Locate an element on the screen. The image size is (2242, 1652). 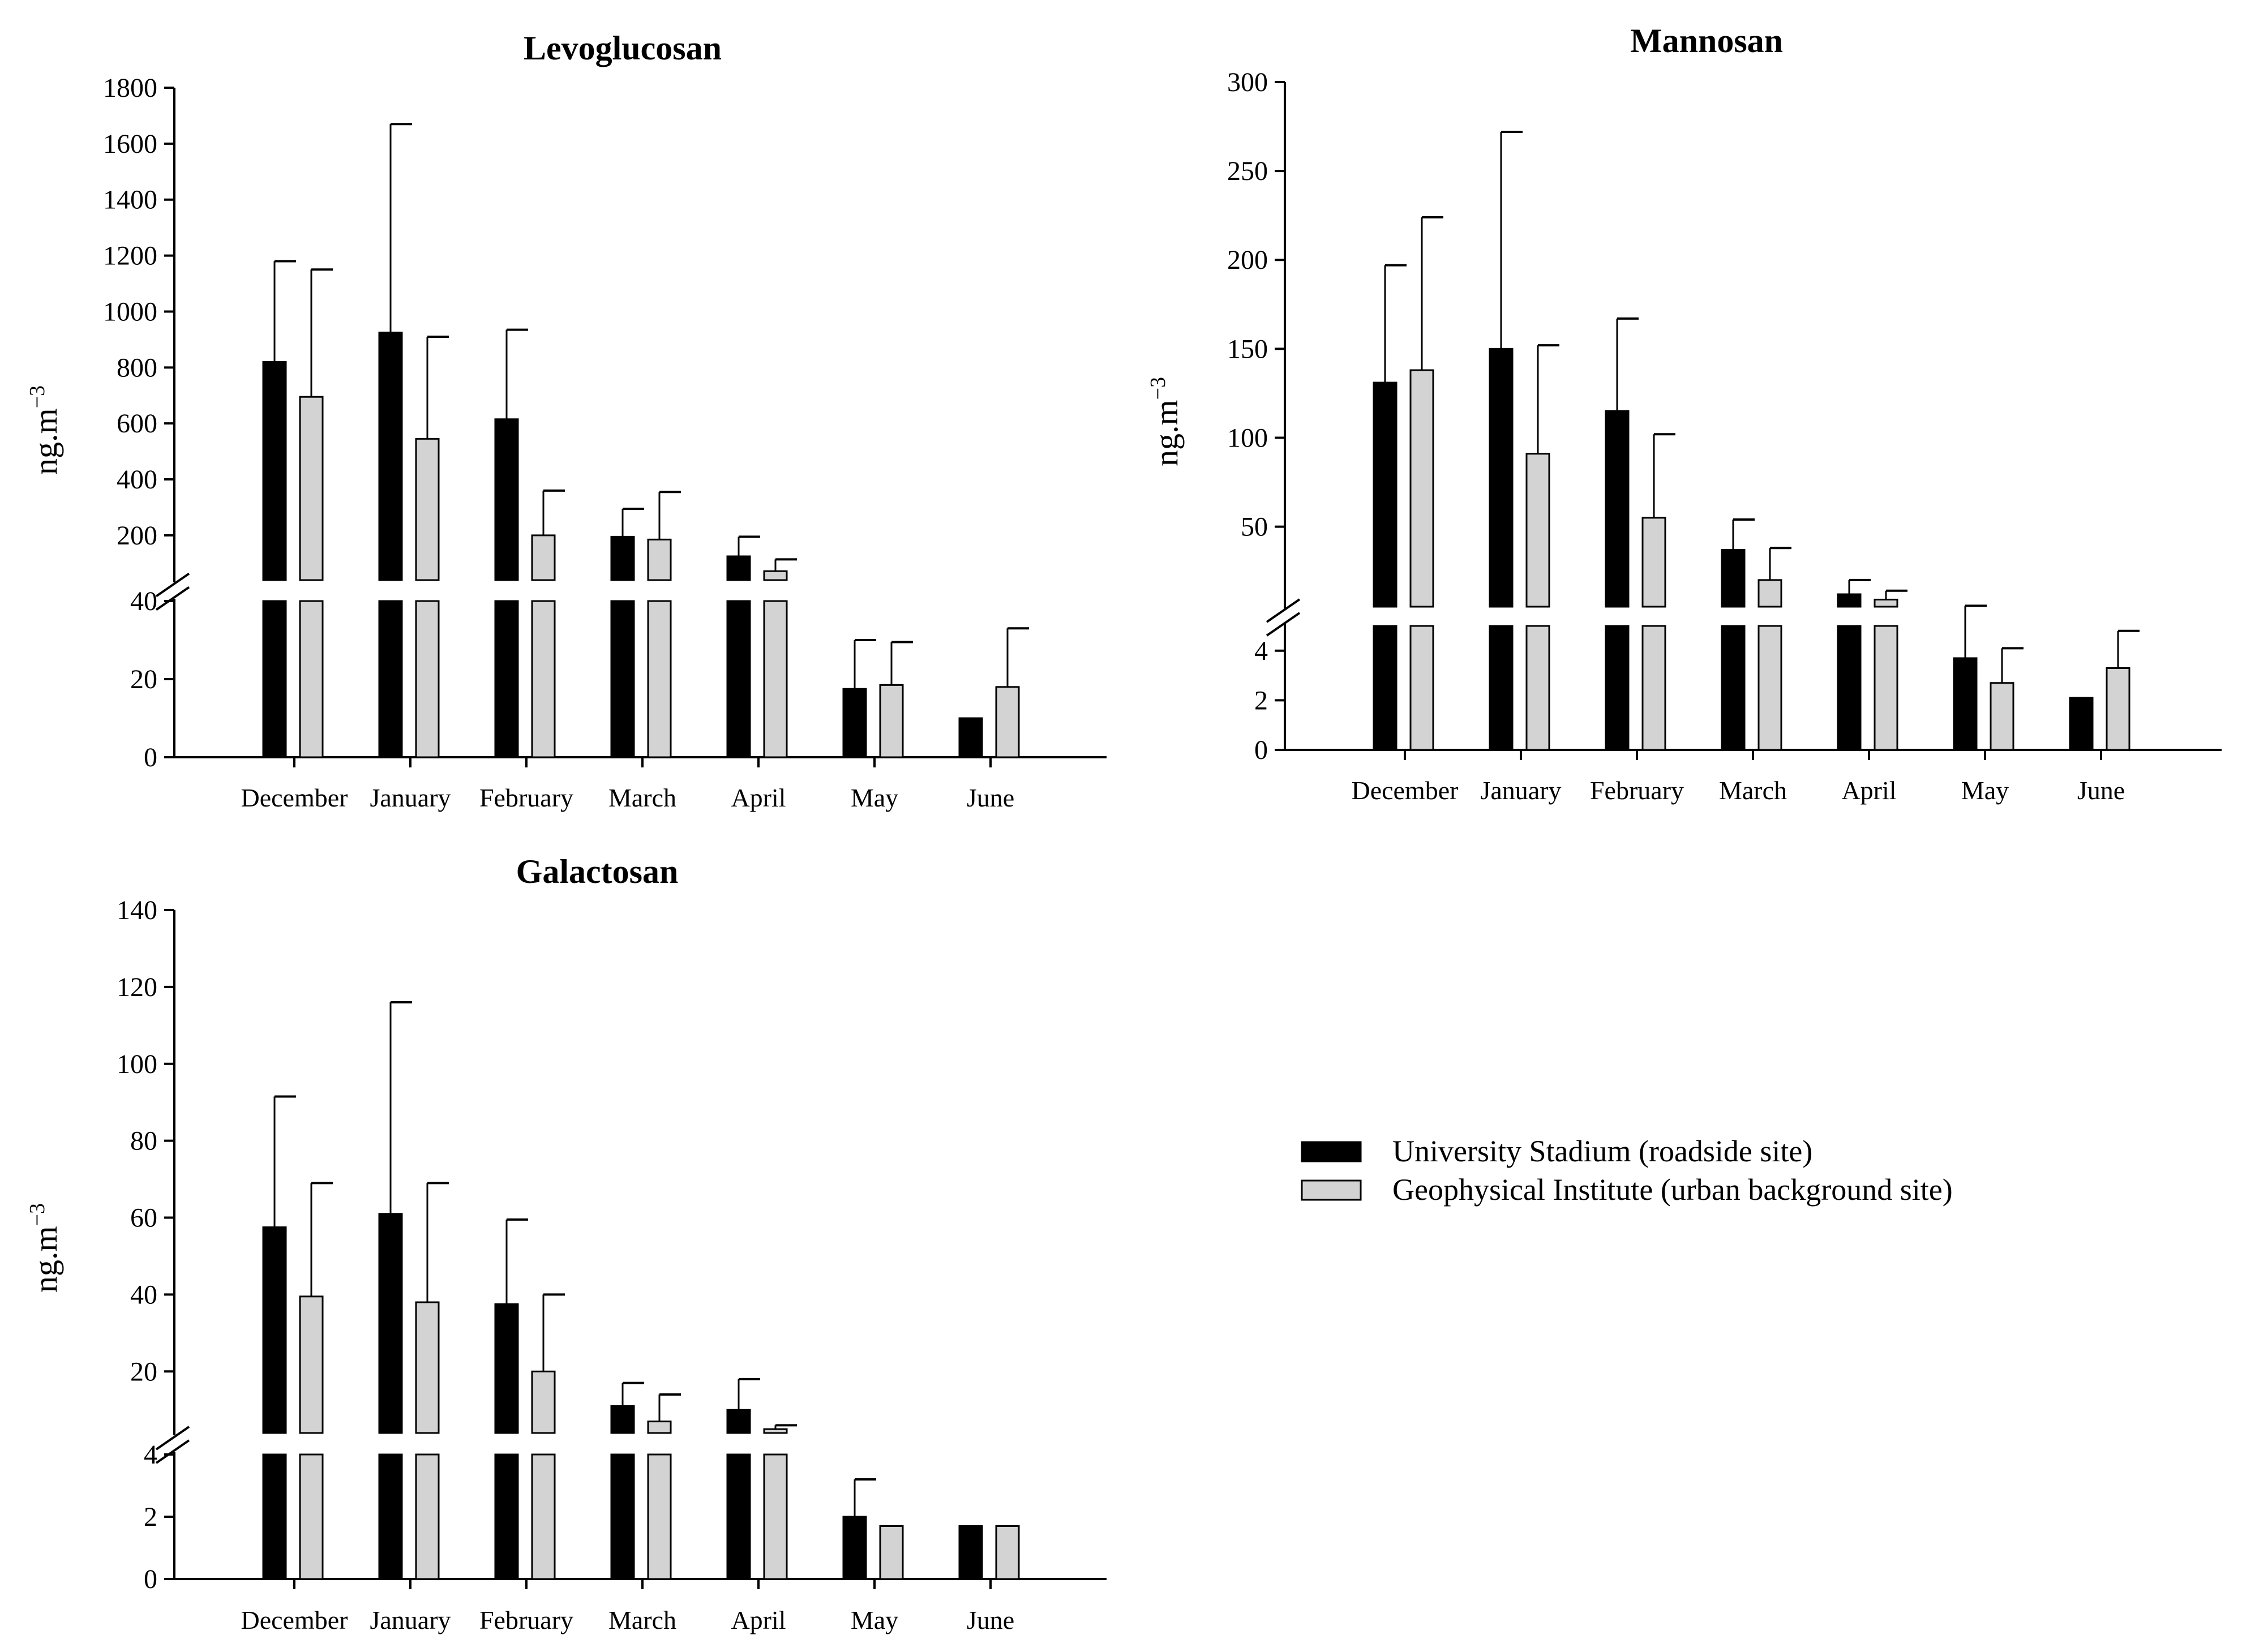
y-tick-label: 300 is located at coordinates (1247, 82).